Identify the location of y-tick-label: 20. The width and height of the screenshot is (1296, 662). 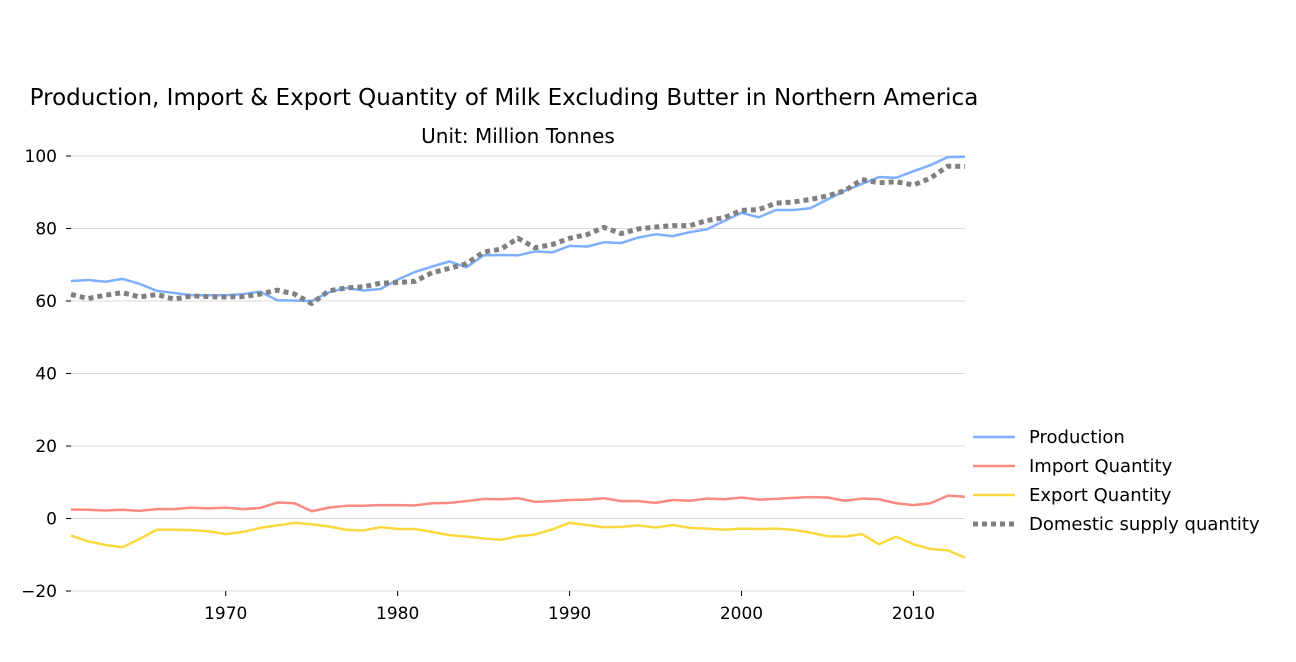
(46, 447).